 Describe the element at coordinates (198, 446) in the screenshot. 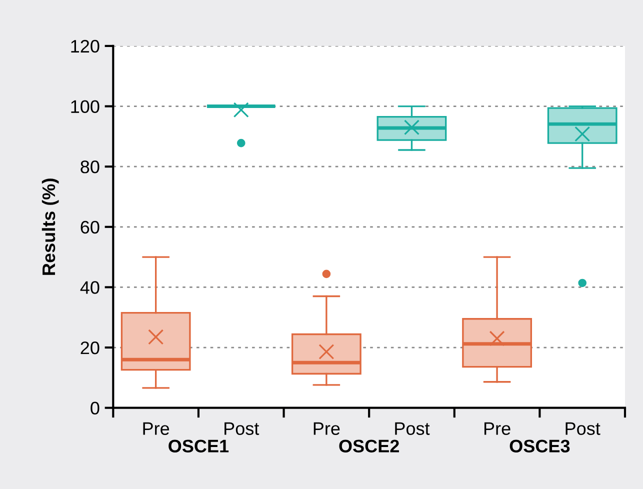

I see `text: OSCE1` at that location.